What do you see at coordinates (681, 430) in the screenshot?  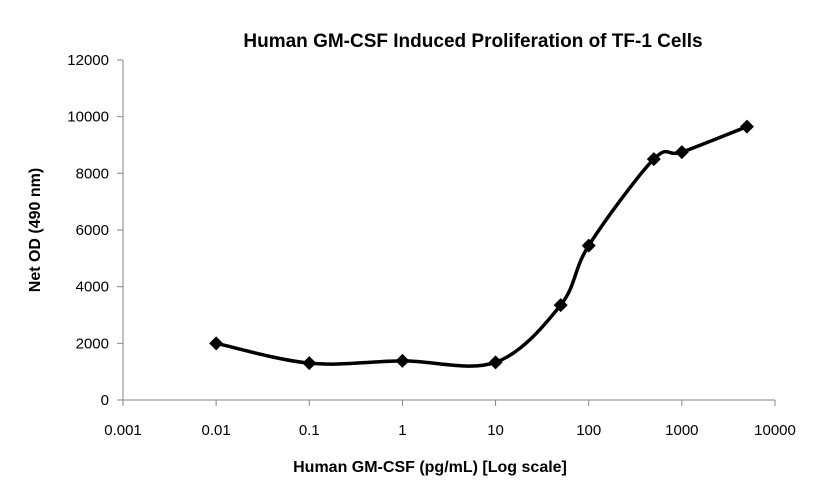 I see `x-tick-label: 1000` at bounding box center [681, 430].